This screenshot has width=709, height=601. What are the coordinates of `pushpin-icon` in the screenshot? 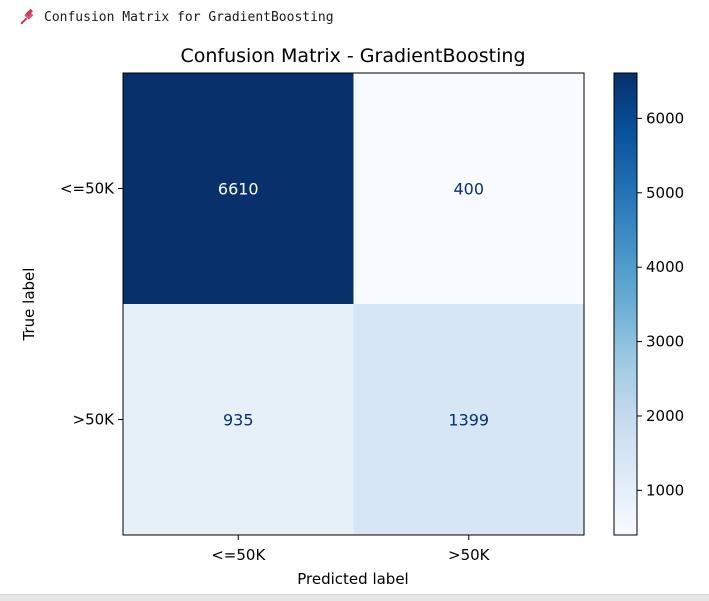 It's located at (27, 17).